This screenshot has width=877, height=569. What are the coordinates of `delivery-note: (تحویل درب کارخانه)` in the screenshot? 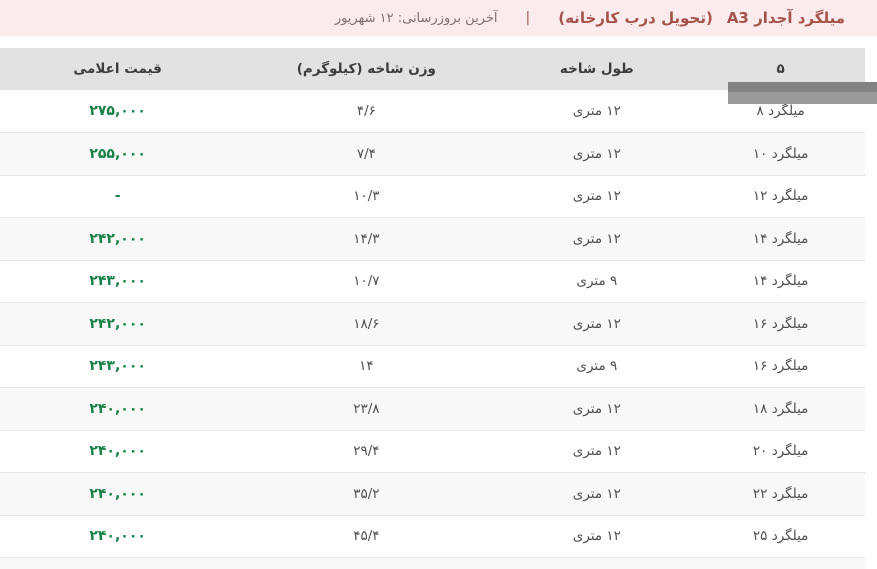 It's located at (635, 18).